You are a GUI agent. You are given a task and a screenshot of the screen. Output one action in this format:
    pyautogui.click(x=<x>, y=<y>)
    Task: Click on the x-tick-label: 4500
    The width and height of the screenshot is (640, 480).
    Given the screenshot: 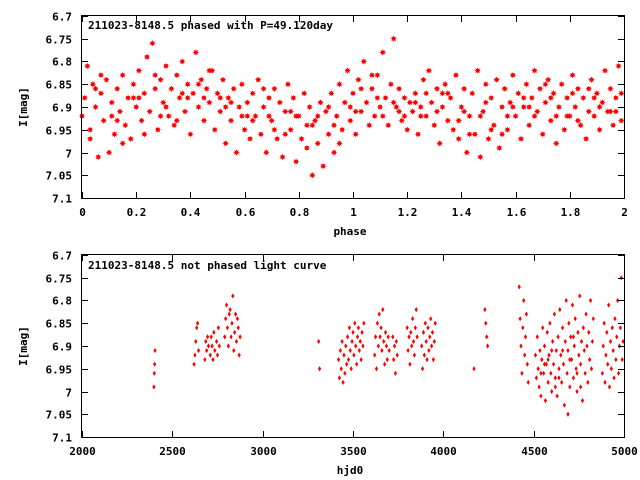 What is the action you would take?
    pyautogui.click(x=534, y=451)
    